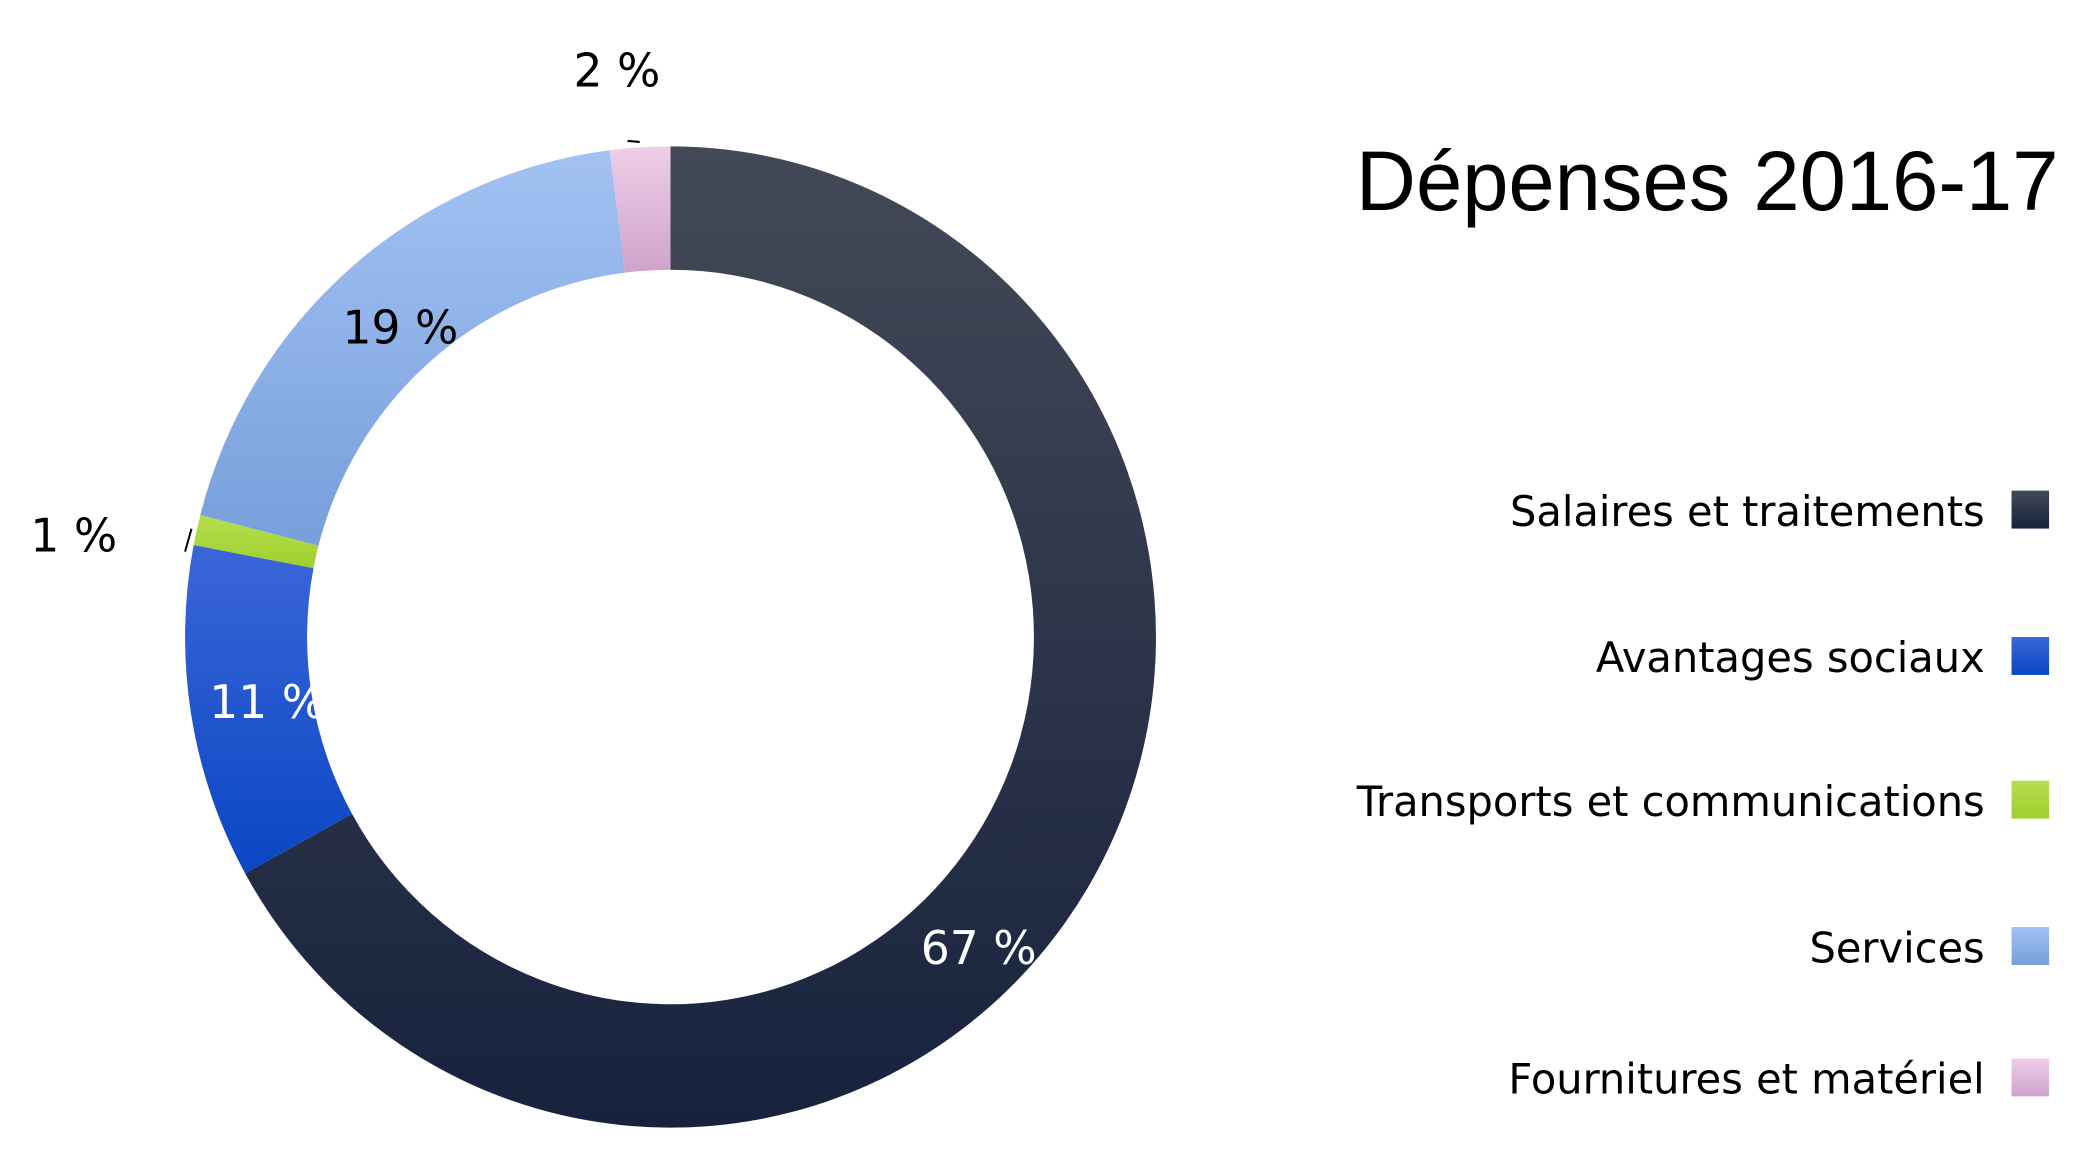 The height and width of the screenshot is (1152, 2092). Describe the element at coordinates (979, 948) in the screenshot. I see `data-label-0: 67 %` at that location.